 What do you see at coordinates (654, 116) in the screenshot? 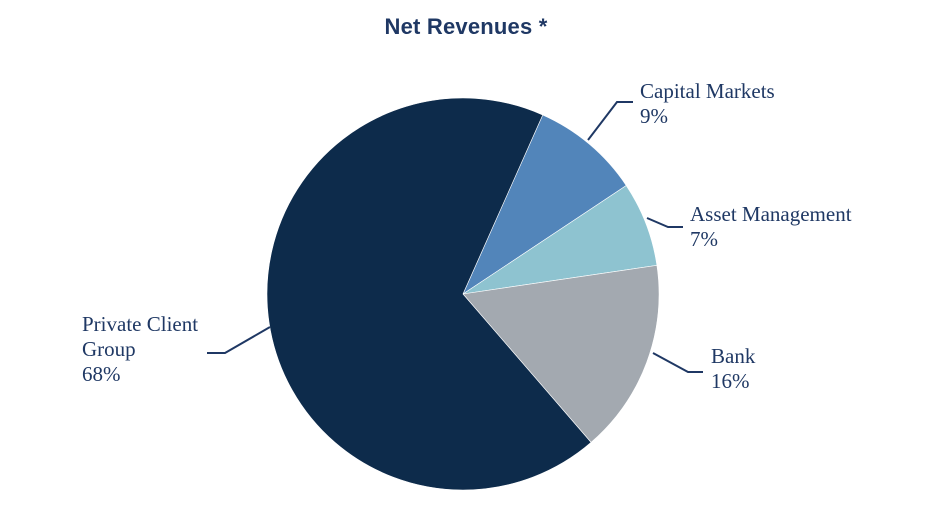
I see `slice-label-percent: 9%` at bounding box center [654, 116].